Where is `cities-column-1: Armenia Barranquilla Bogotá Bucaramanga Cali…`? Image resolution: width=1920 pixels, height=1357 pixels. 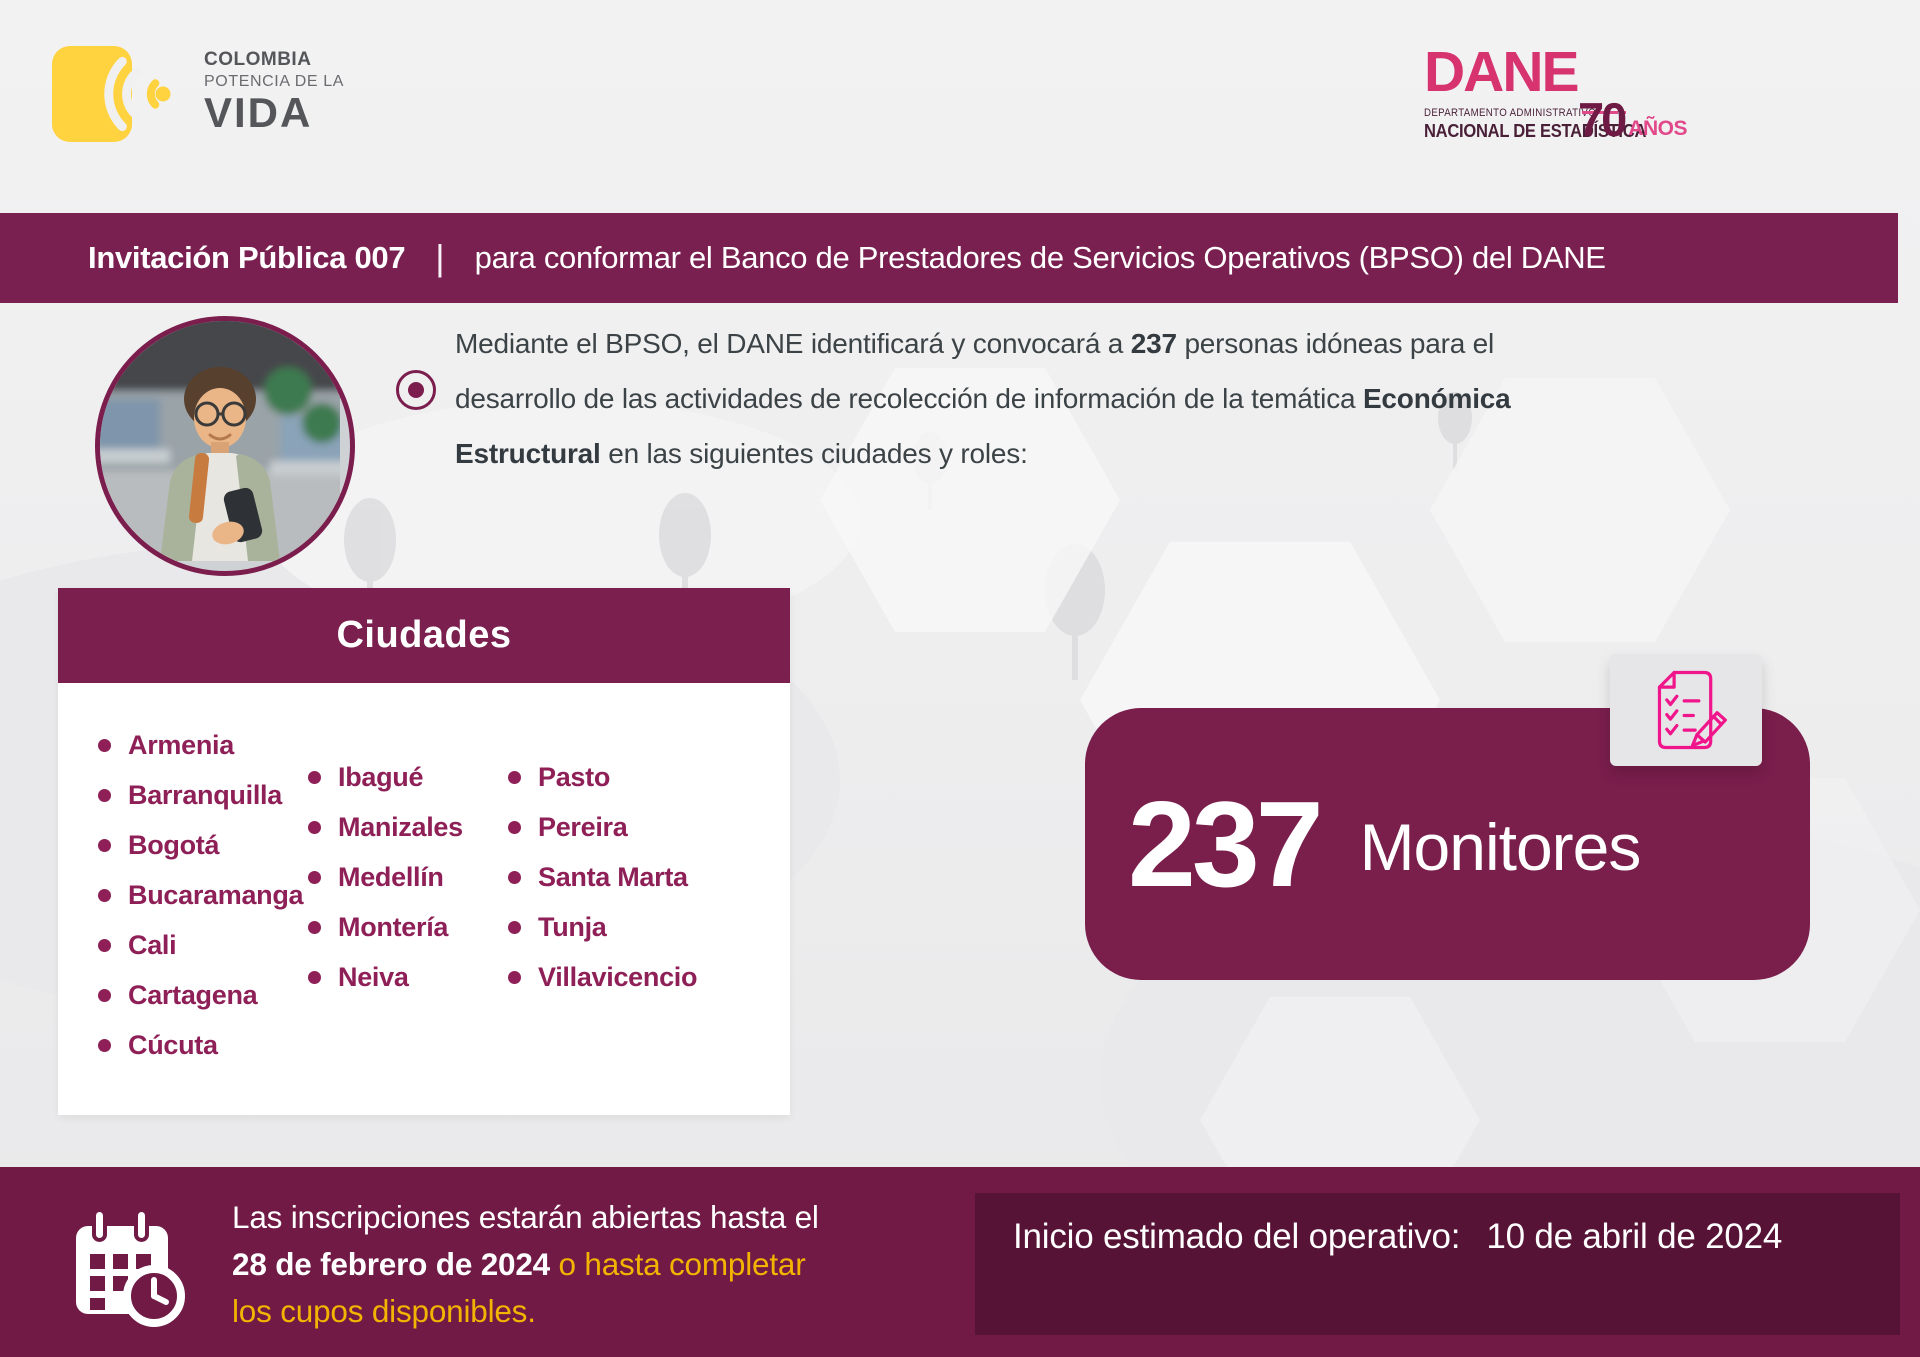
cities-column-1: Armenia Barranquilla Bogotá Bucaramanga Cali… is located at coordinates (201, 895).